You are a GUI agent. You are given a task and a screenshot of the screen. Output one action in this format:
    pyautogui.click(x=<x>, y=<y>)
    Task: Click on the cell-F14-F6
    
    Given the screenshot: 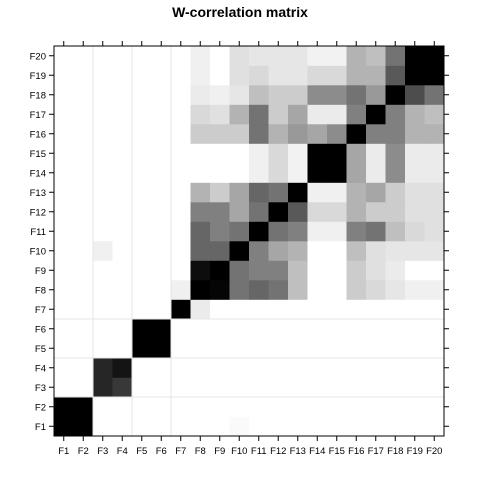 What is the action you would take?
    pyautogui.click(x=161, y=173)
    